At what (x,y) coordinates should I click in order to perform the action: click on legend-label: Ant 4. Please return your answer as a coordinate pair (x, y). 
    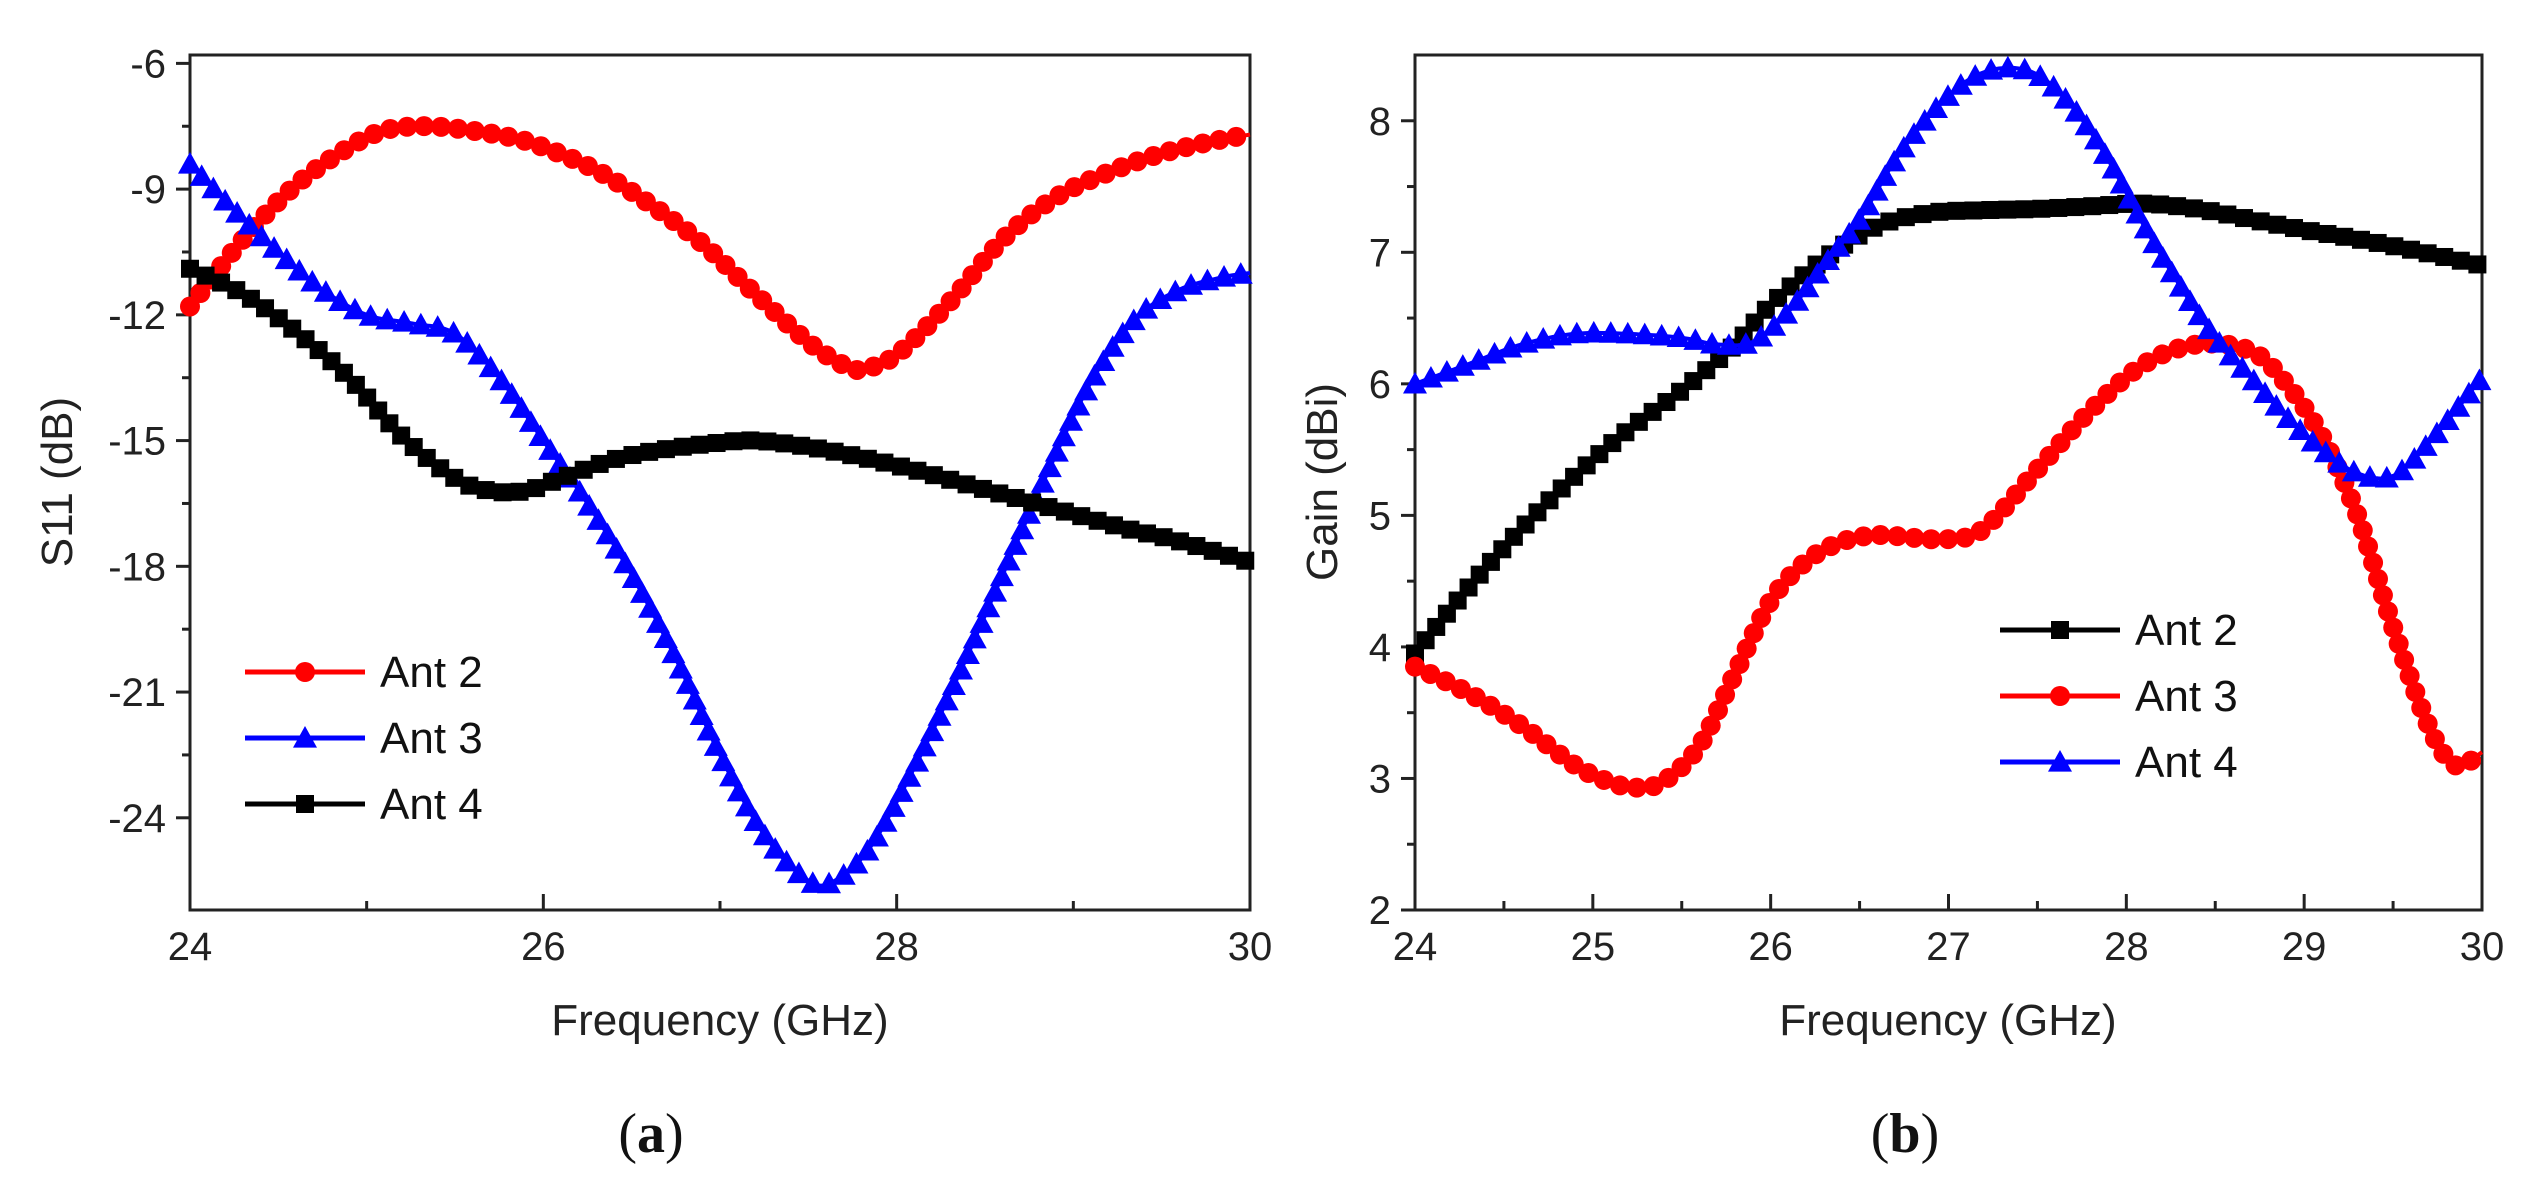
    Looking at the image, I should click on (2186, 762).